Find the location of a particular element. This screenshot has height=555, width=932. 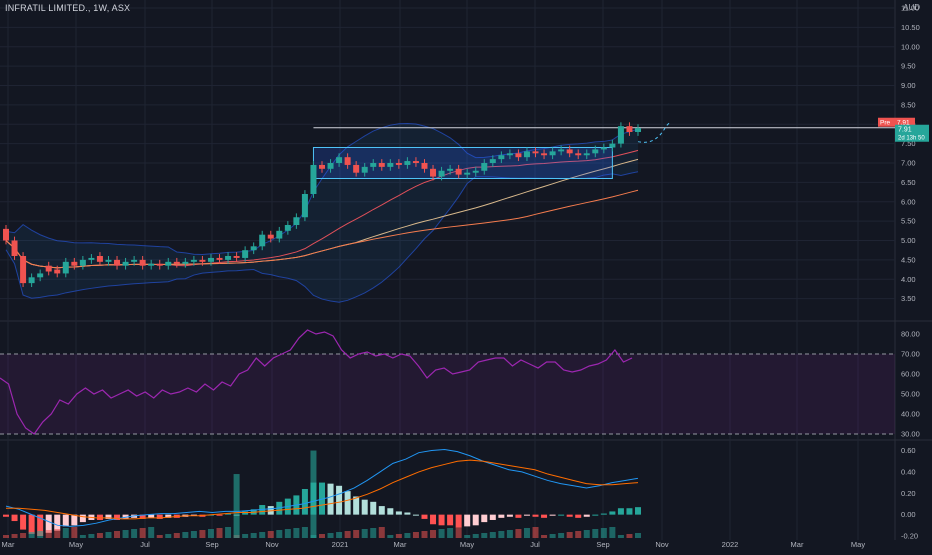

volume-spike-bar is located at coordinates (236, 506).